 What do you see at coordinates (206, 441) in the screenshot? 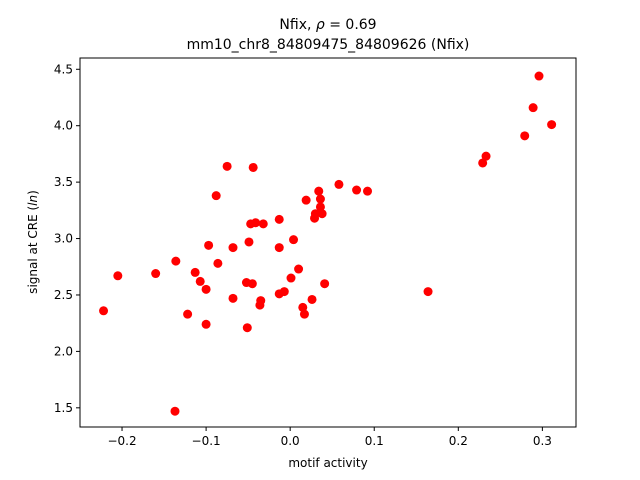
I see `x-tick-label: −0.1` at bounding box center [206, 441].